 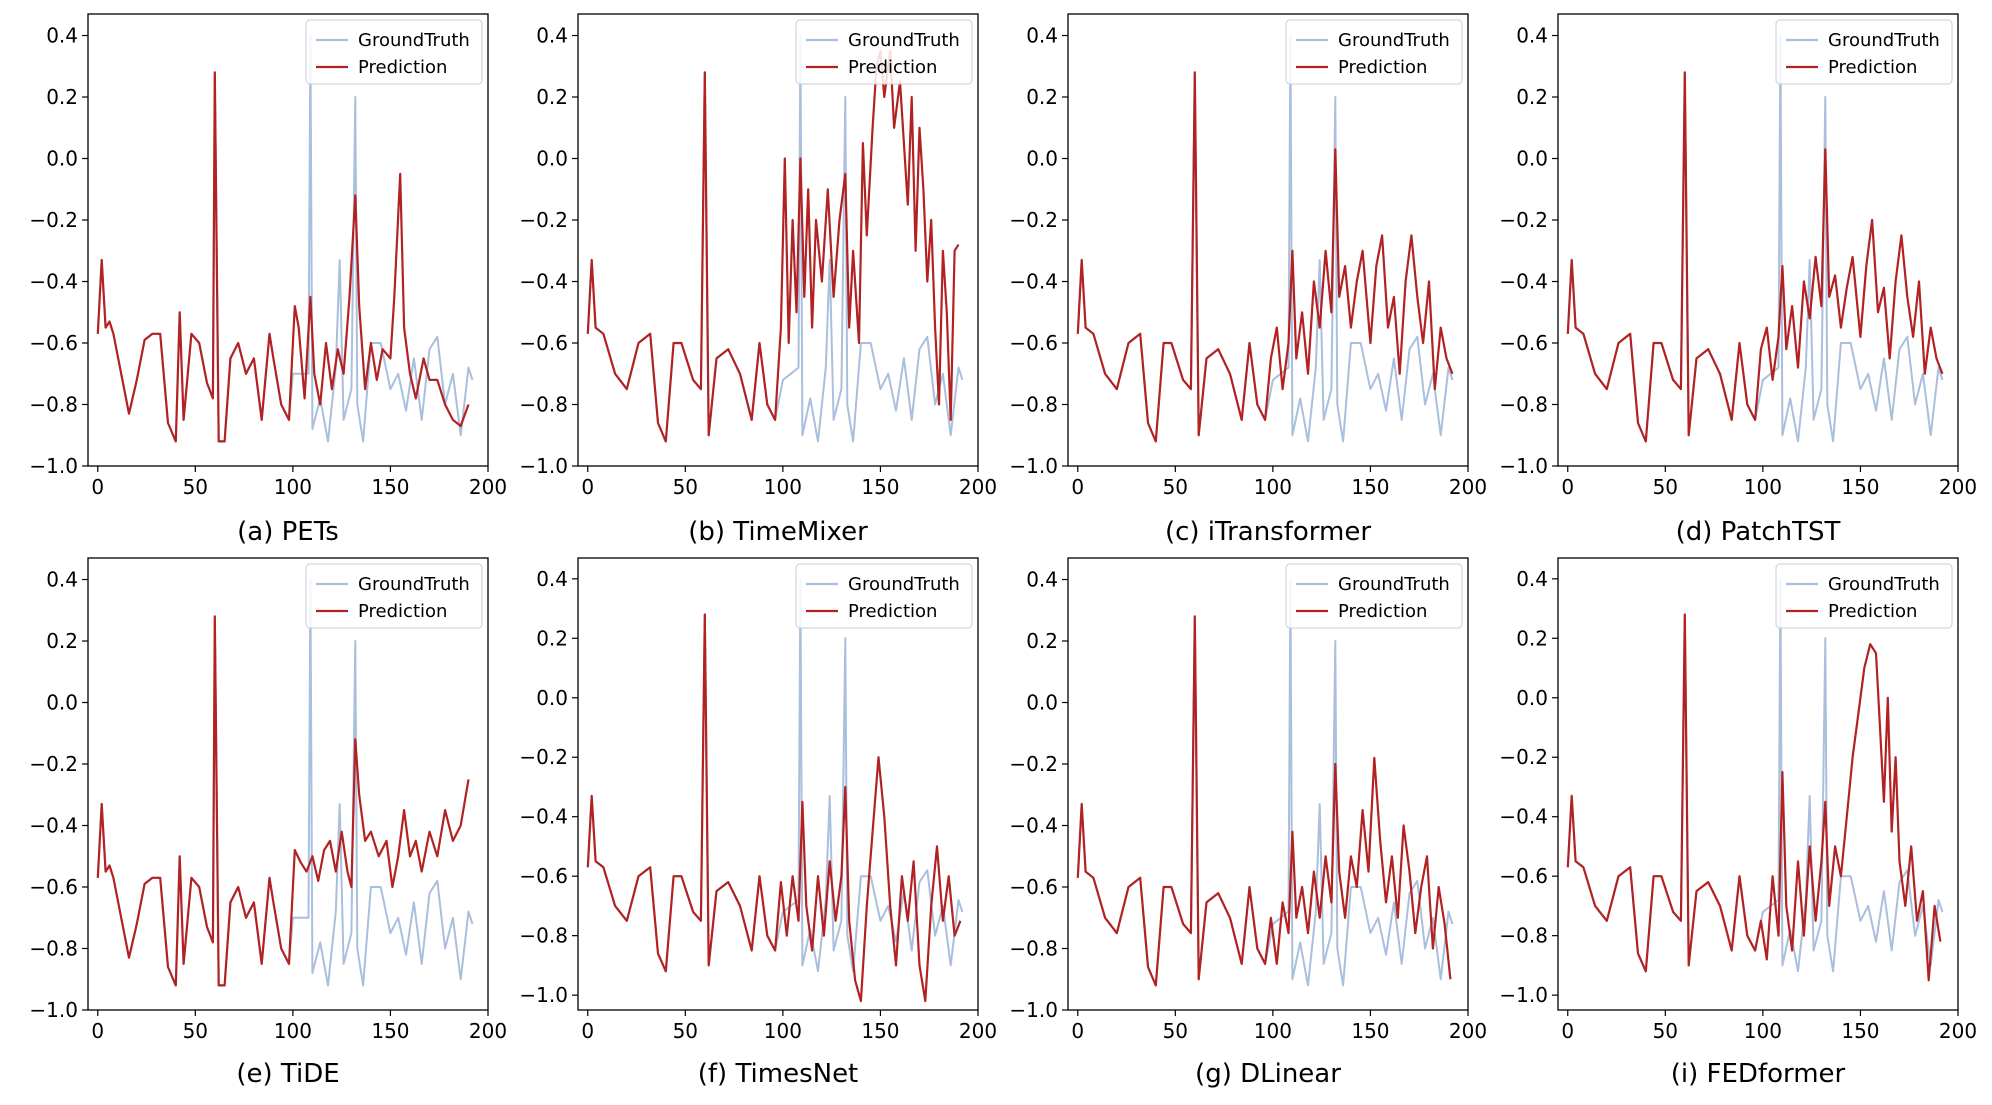 I want to click on subplot-caption: (b) TimeMixer, so click(x=778, y=532).